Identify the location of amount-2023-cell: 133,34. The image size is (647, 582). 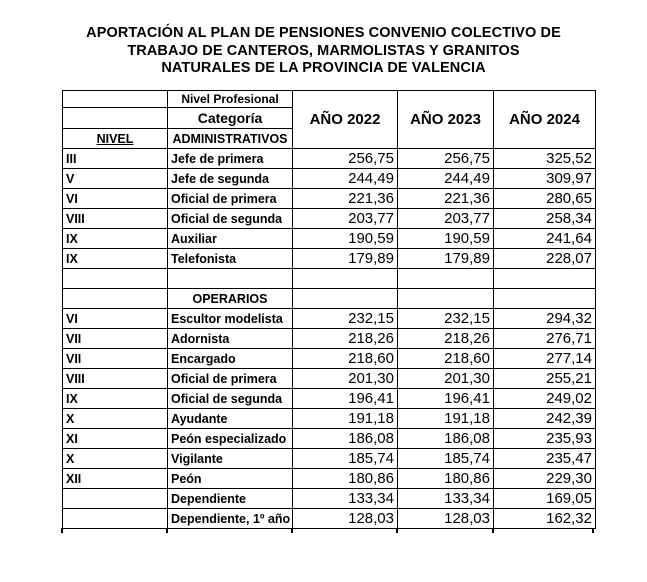
(445, 498).